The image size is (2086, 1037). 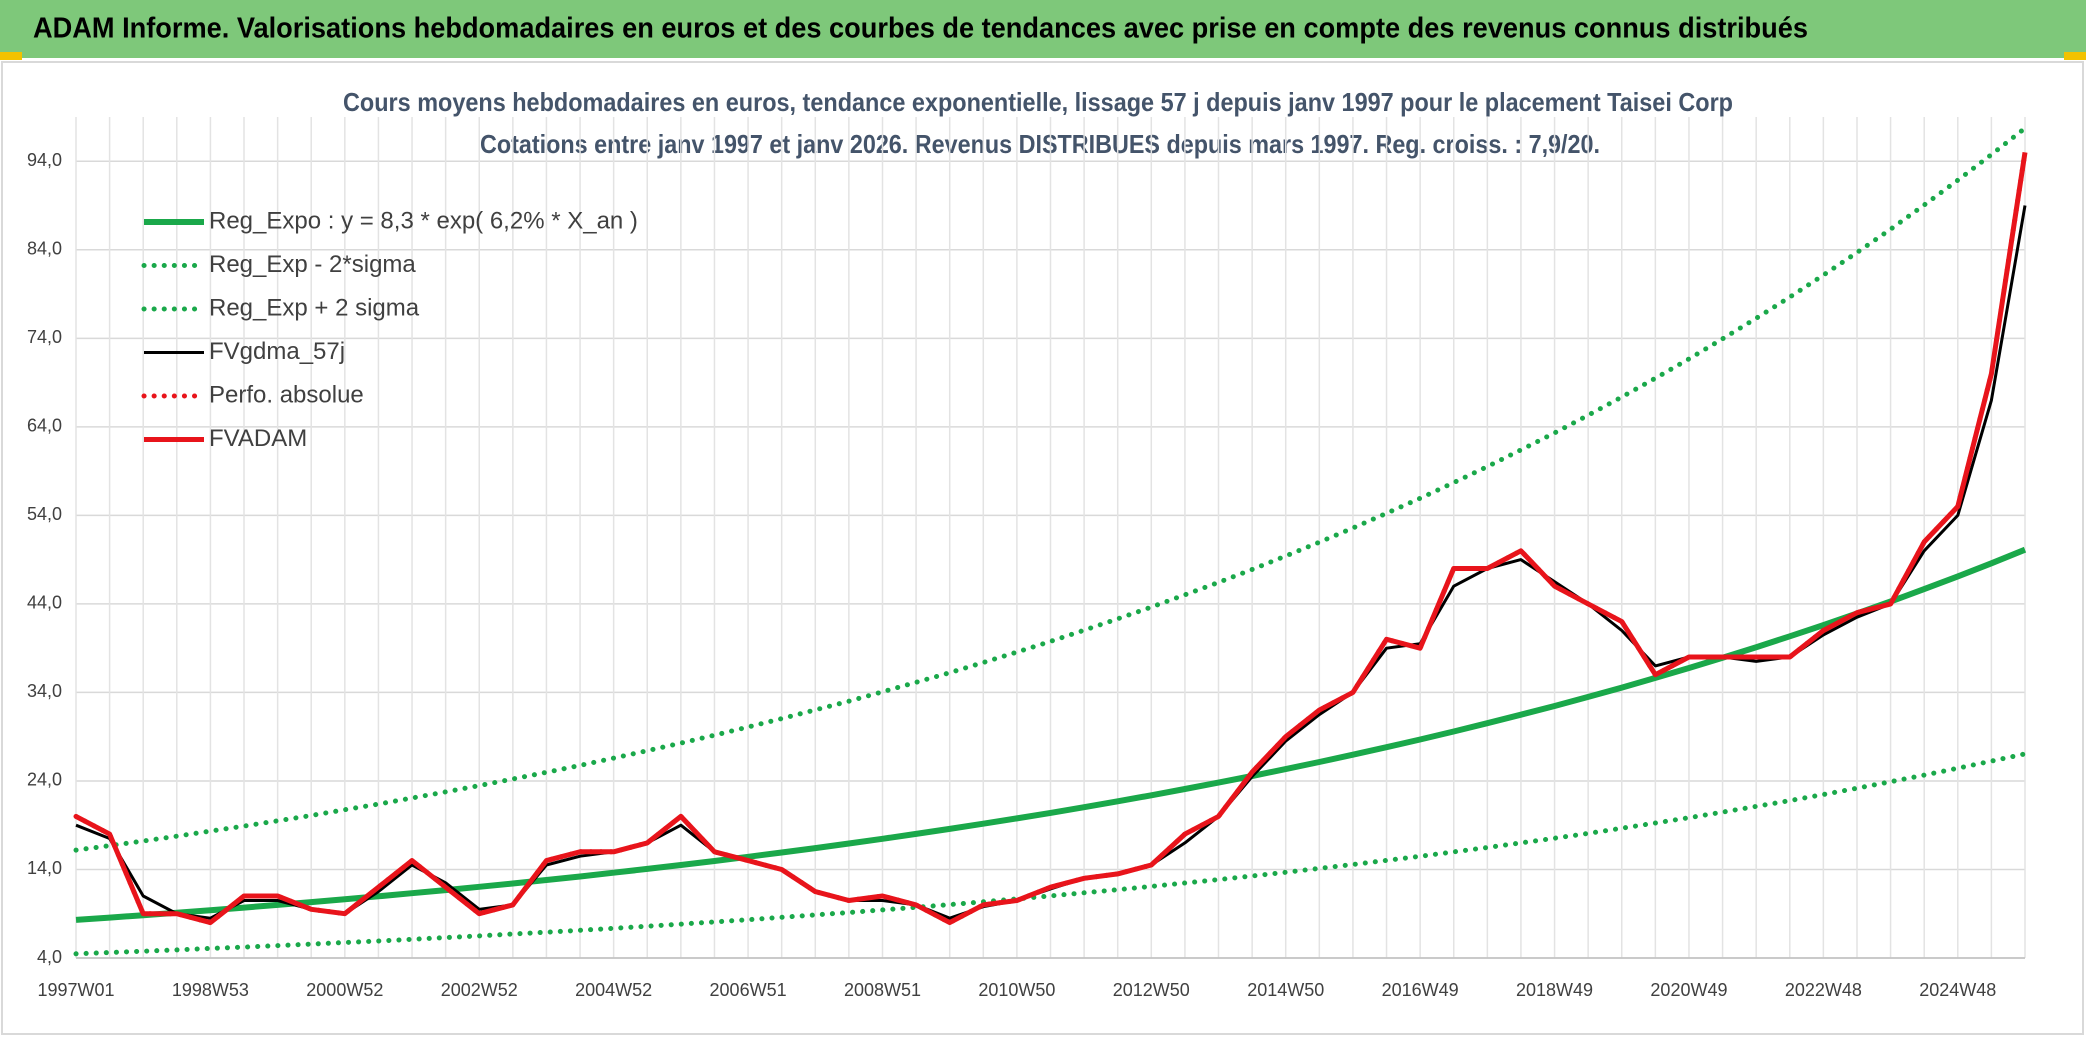 I want to click on x-tick-label: 2012W50, so click(x=1151, y=990).